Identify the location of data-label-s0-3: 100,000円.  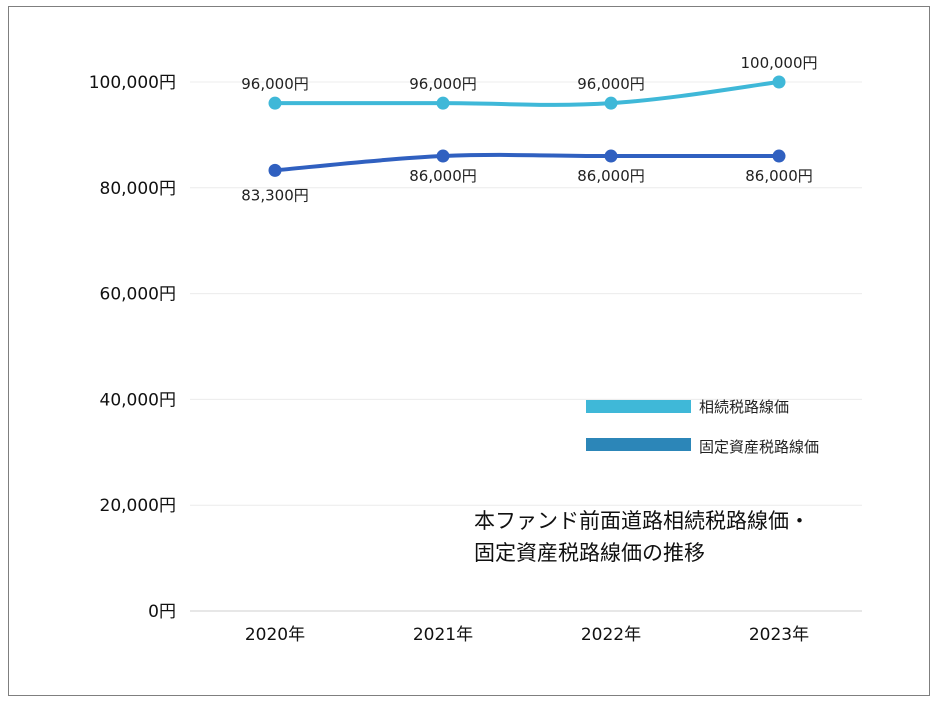
(778, 63).